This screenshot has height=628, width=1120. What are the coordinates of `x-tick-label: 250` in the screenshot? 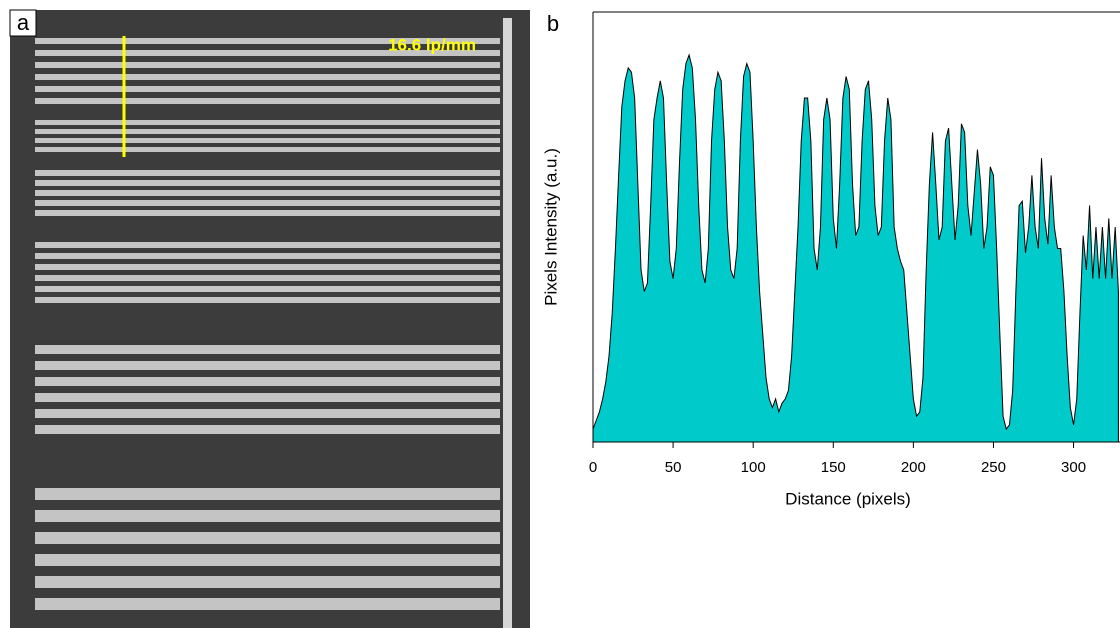 It's located at (993, 467).